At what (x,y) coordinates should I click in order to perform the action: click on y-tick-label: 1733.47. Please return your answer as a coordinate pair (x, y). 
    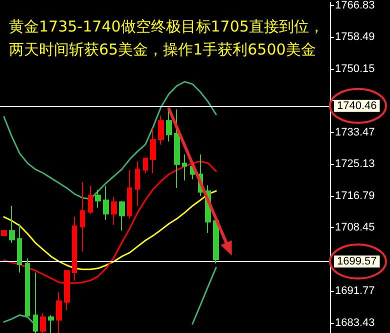
    Looking at the image, I should click on (355, 132).